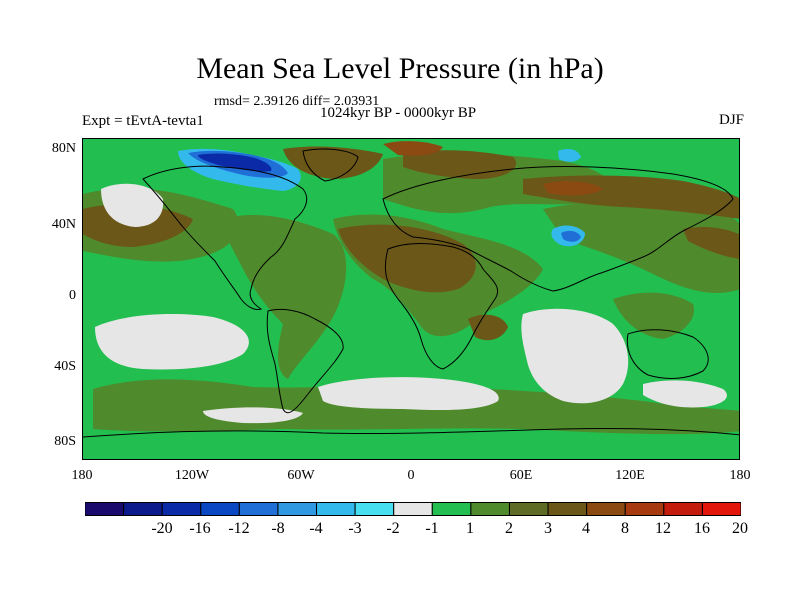 This screenshot has height=600, width=800. I want to click on colorbar-label: 2, so click(509, 528).